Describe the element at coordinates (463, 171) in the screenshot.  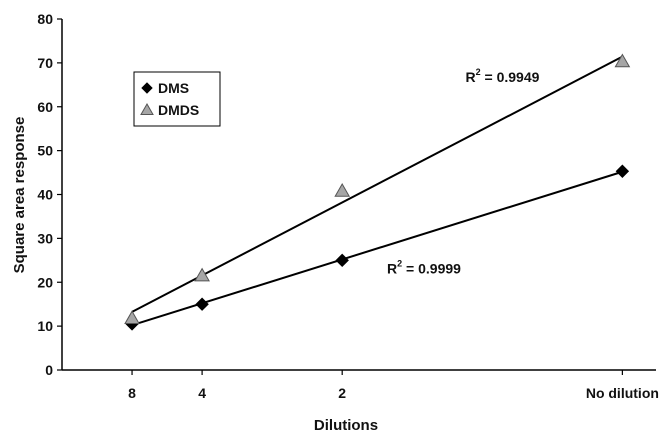
I see `annotations: R2 = 0.9999 R2 = 0.9949` at that location.